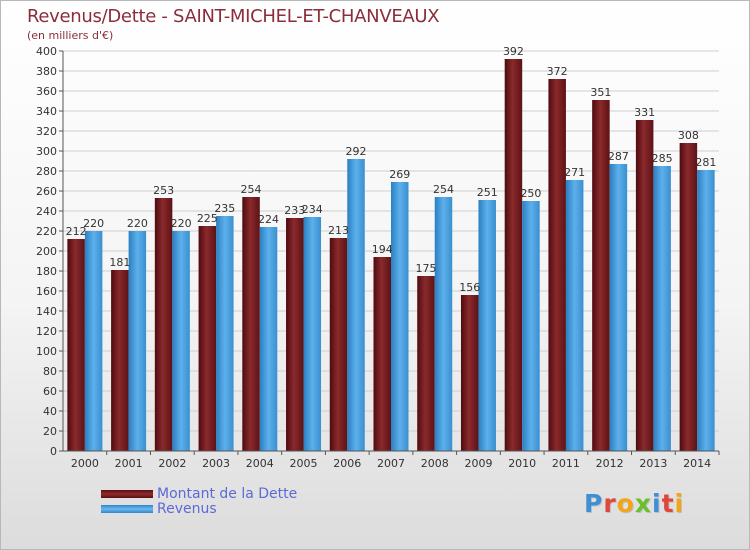 Image resolution: width=750 pixels, height=550 pixels. I want to click on bar-revenus-2014, so click(706, 310).